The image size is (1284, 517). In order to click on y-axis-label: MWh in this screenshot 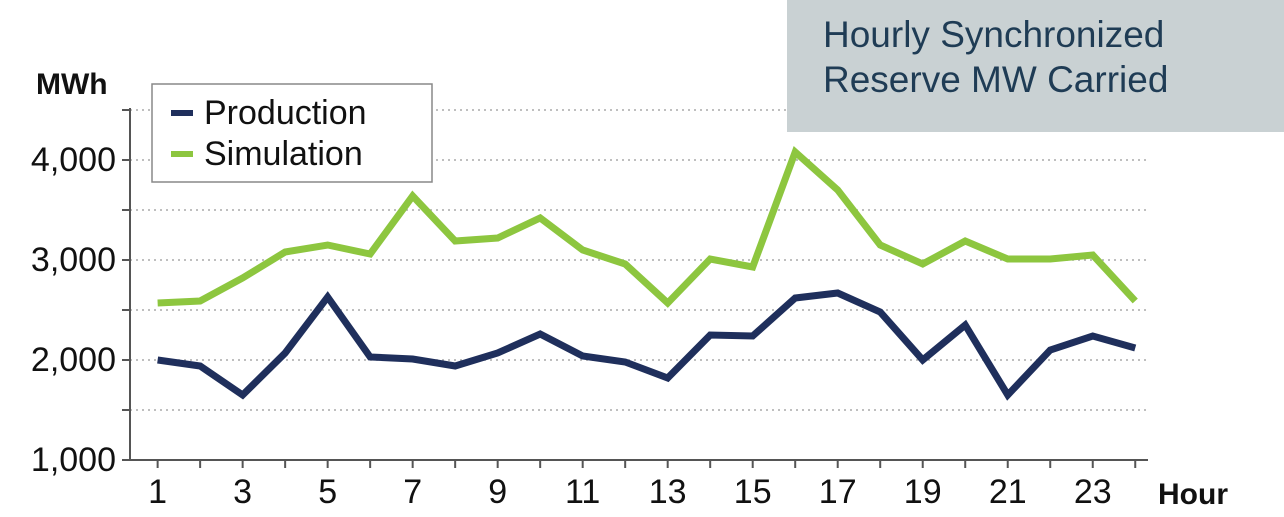, I will do `click(72, 84)`.